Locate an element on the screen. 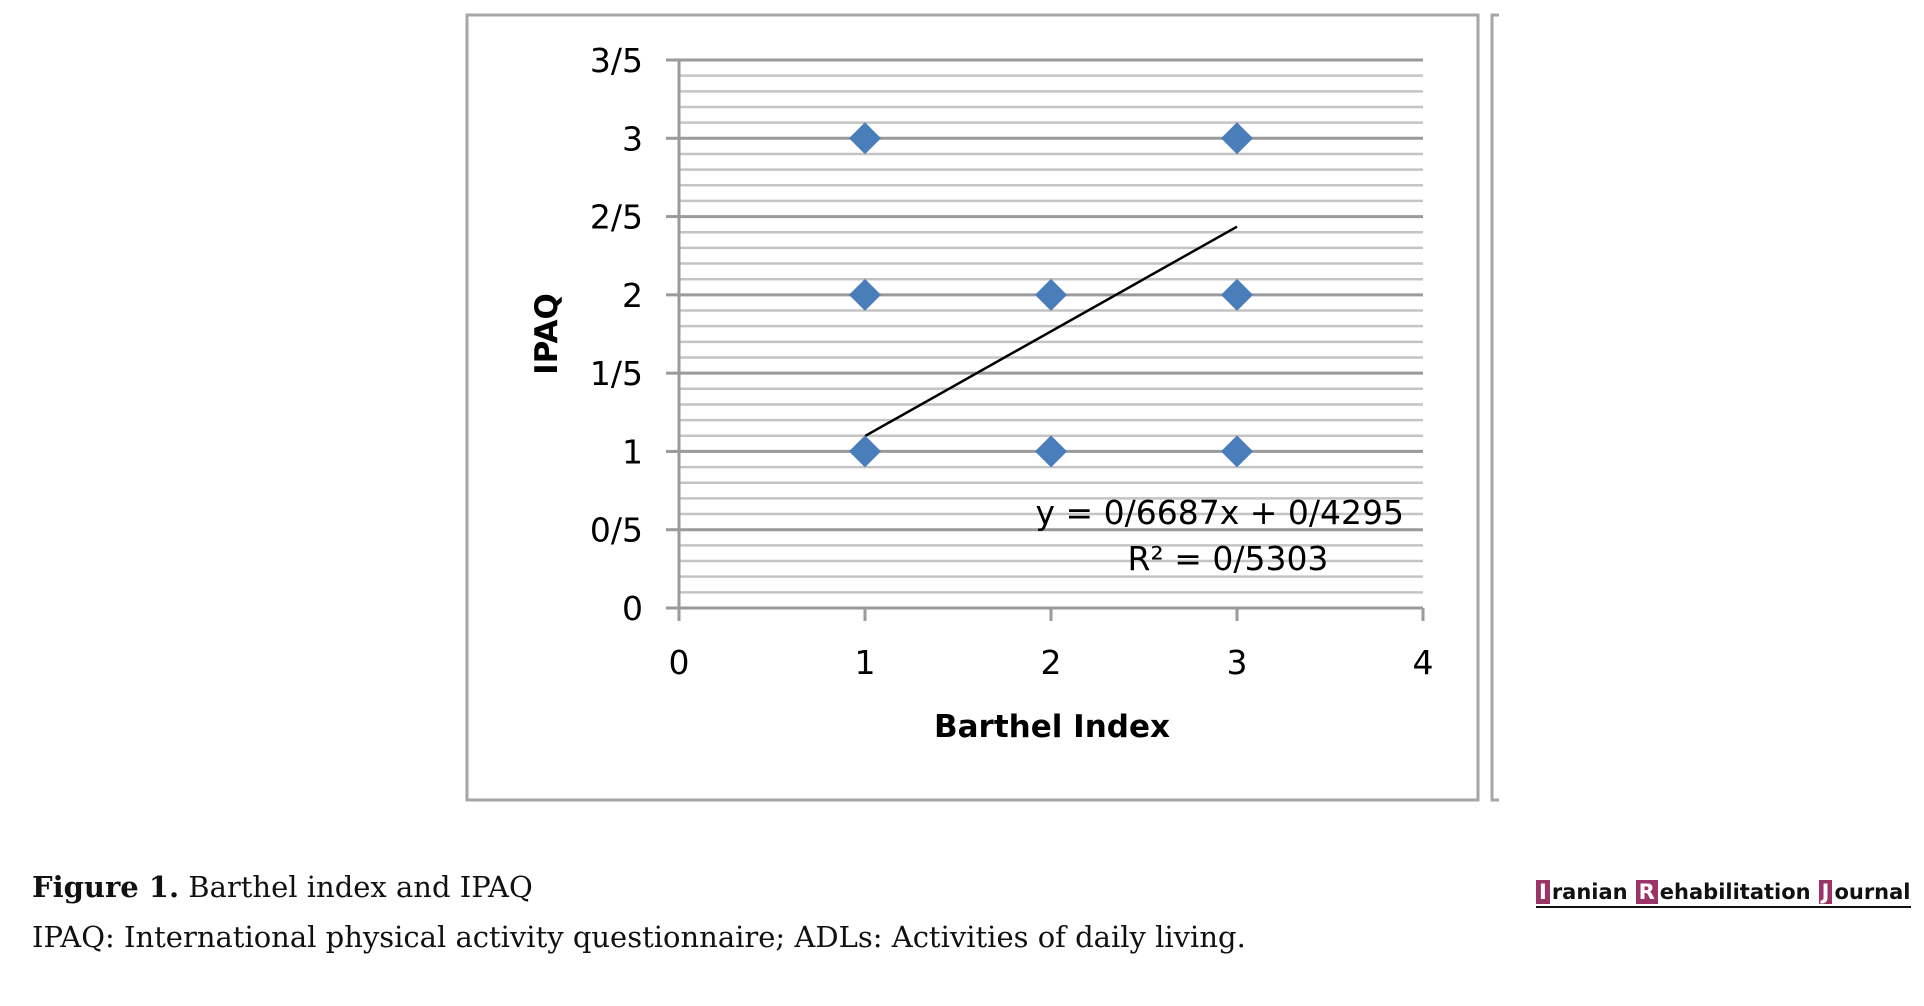  x-tick-label: 1 is located at coordinates (865, 662).